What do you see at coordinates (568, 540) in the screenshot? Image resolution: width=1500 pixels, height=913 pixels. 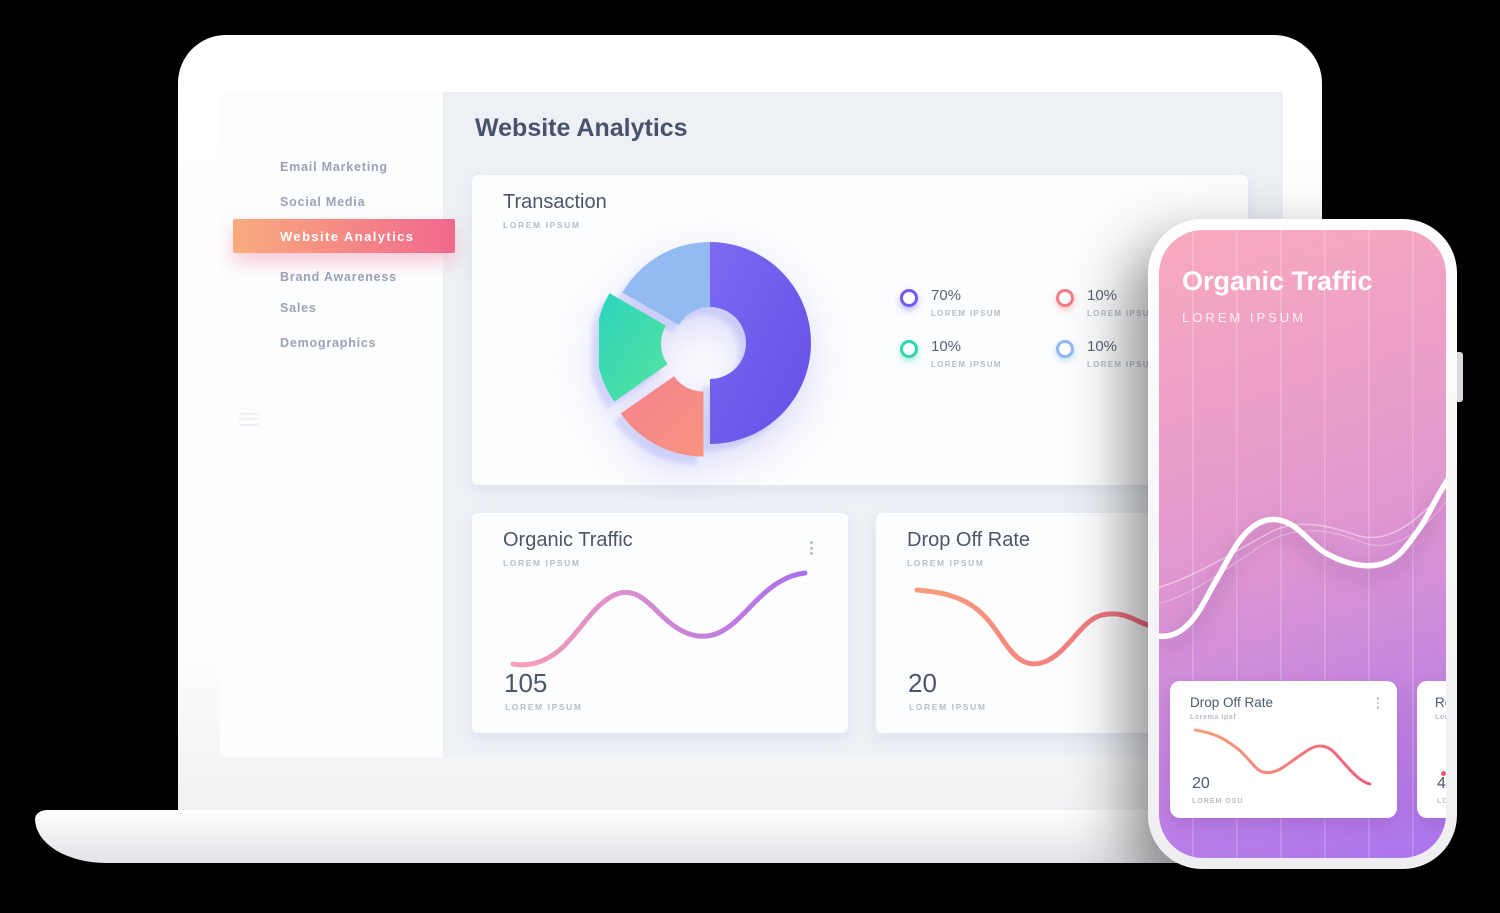 I see `organic-card-title: Organic Traffic` at bounding box center [568, 540].